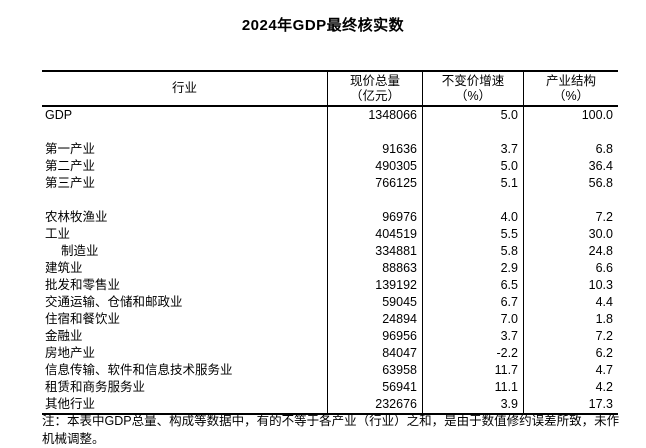 The width and height of the screenshot is (646, 448). What do you see at coordinates (570, 387) in the screenshot?
I see `structure-share-cell: 4.2` at bounding box center [570, 387].